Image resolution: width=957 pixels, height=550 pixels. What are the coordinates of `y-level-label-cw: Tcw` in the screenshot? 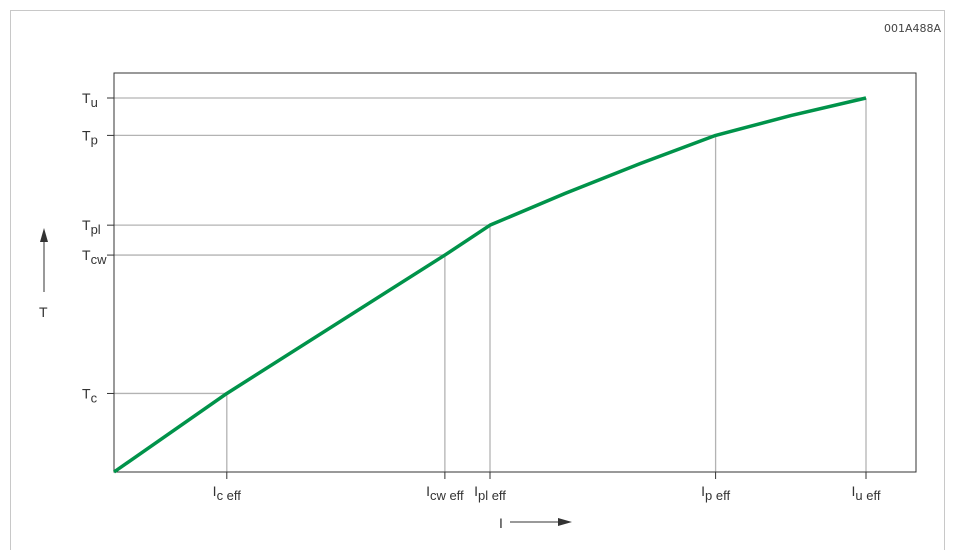 It's located at (94, 257).